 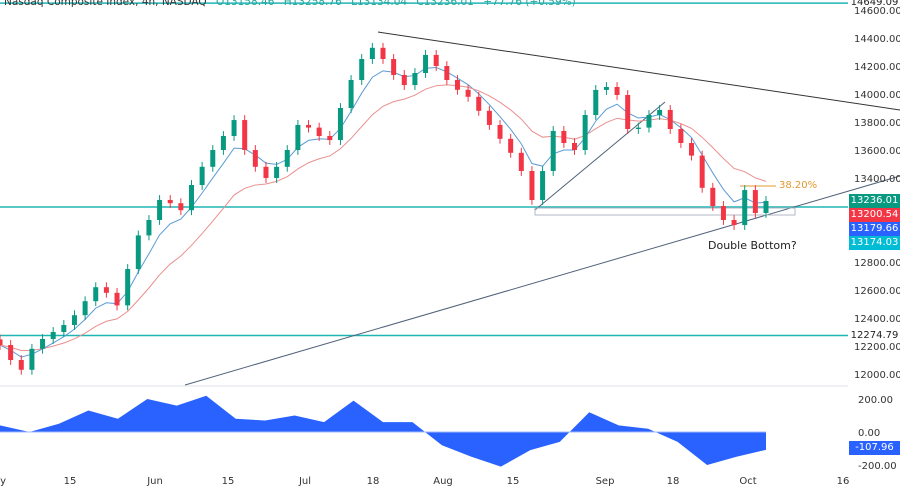 What do you see at coordinates (3, 481) in the screenshot?
I see `time-axis-tick: ay` at bounding box center [3, 481].